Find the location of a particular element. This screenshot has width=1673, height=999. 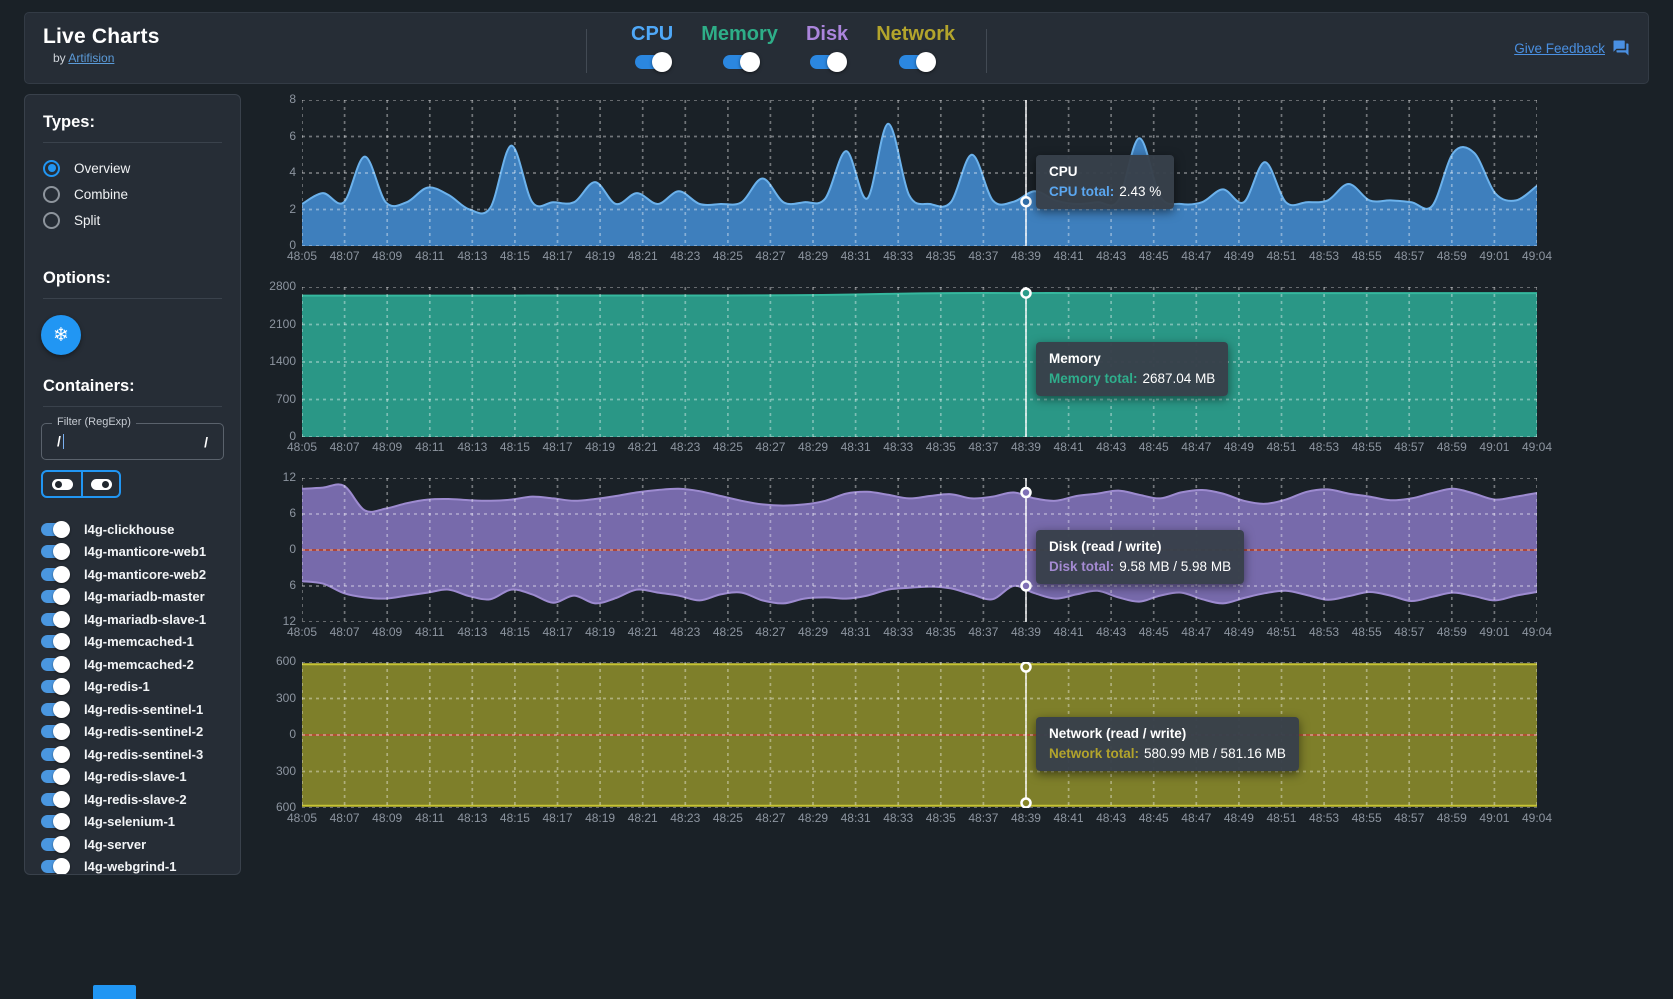

header-divider-left is located at coordinates (586, 51).